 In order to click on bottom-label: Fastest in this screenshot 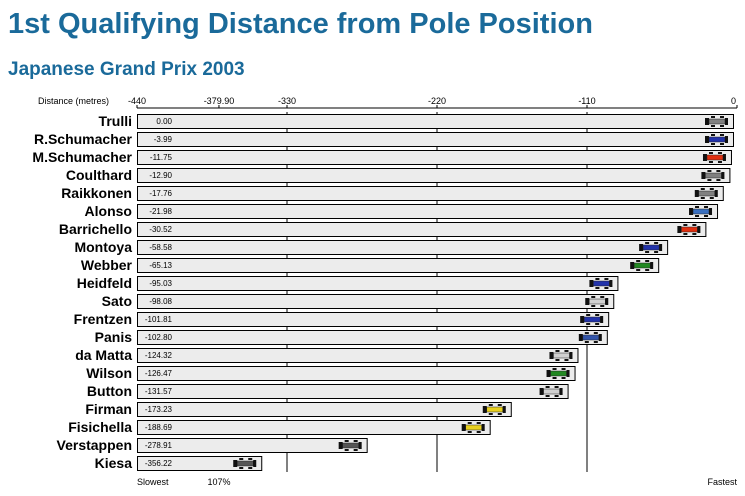, I will do `click(722, 482)`.